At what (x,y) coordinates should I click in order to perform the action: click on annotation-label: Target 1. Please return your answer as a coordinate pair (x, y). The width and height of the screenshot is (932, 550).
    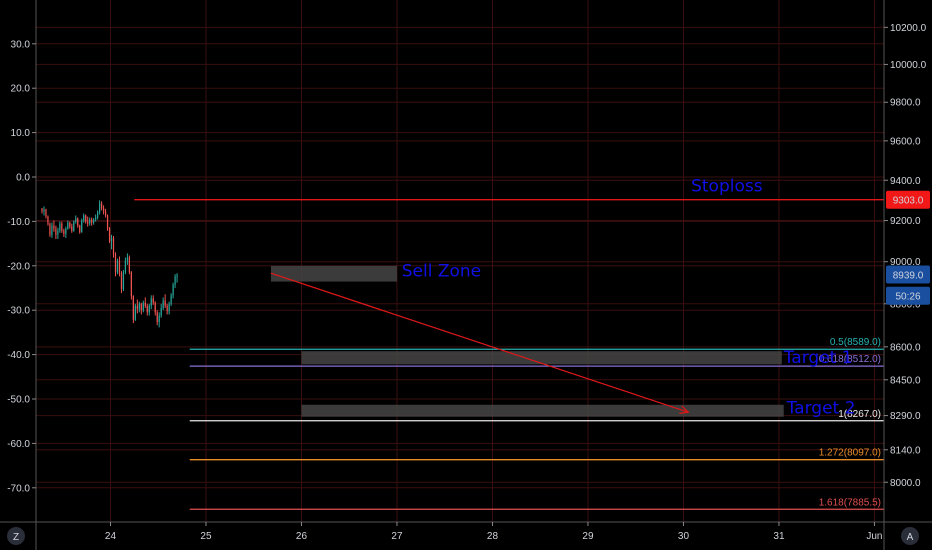
    Looking at the image, I should click on (818, 358).